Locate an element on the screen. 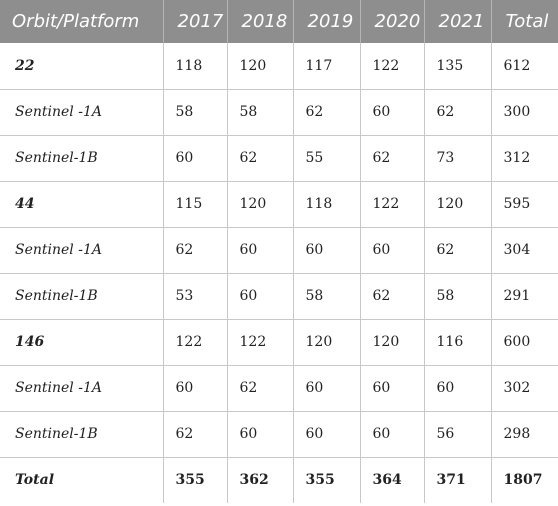 The image size is (558, 506). orbit-group-row: 146 122 122 120 120 116 600 is located at coordinates (279, 342).